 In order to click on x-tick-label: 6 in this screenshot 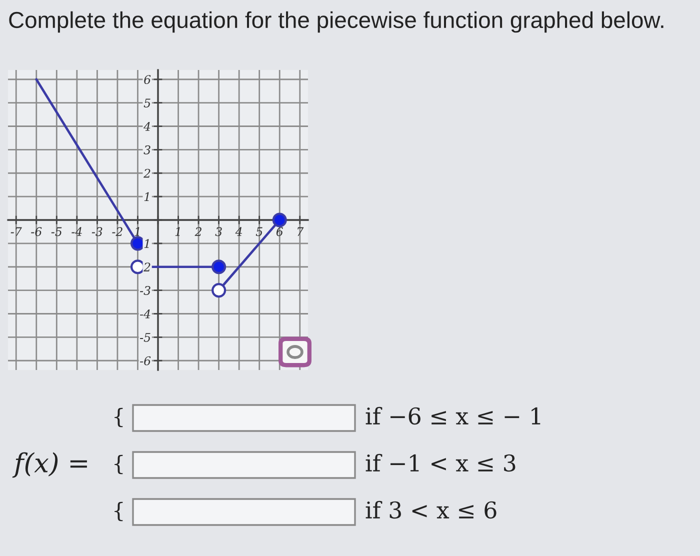, I will do `click(279, 231)`.